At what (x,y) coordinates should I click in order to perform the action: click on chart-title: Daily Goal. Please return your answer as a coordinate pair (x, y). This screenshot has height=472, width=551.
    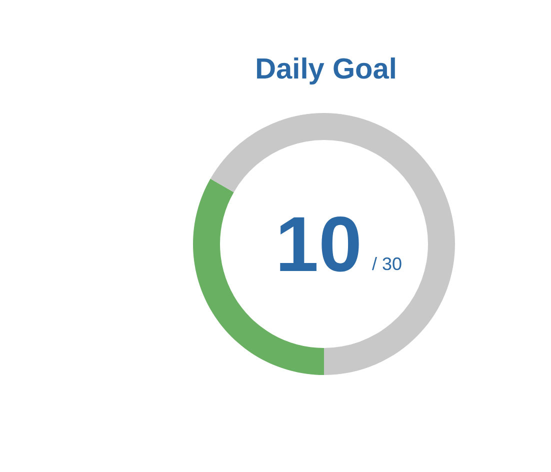
    Looking at the image, I should click on (326, 70).